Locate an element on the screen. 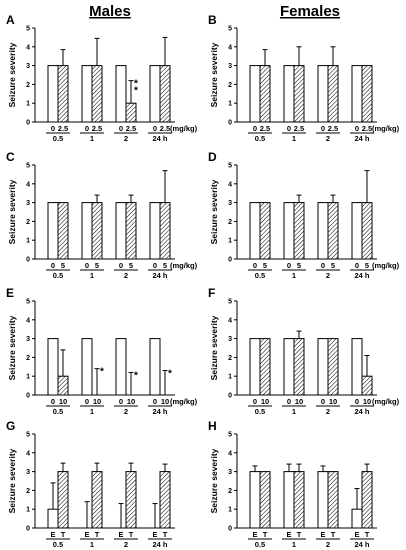 This screenshot has width=406, height=550. group-label-h: 2 is located at coordinates (328, 544).